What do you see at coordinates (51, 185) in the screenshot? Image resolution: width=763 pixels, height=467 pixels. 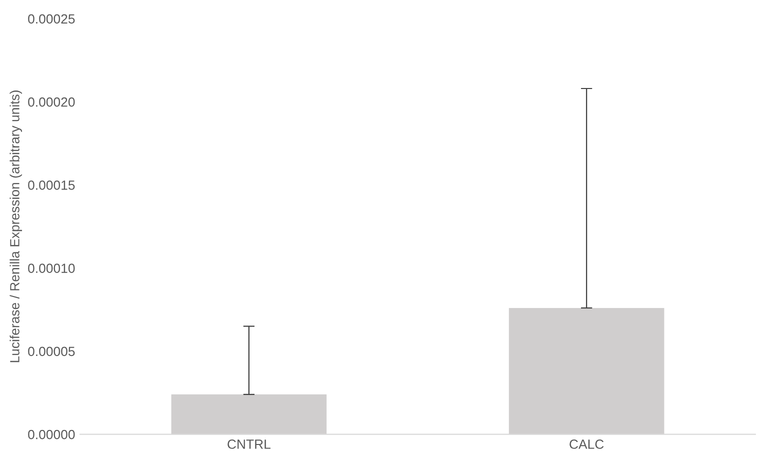 I see `y-tick-label: 0.00015` at bounding box center [51, 185].